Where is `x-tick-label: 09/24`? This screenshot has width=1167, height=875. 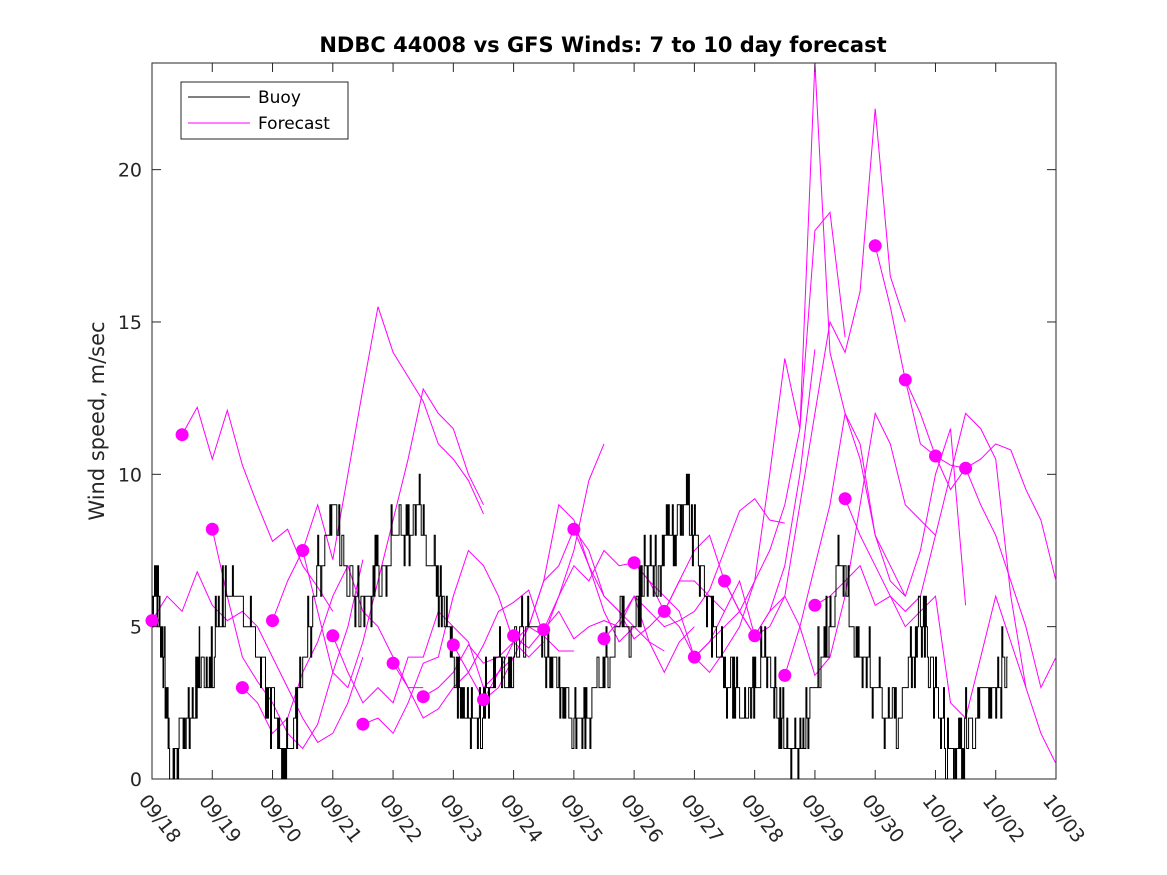 x-tick-label: 09/24 is located at coordinates (521, 819).